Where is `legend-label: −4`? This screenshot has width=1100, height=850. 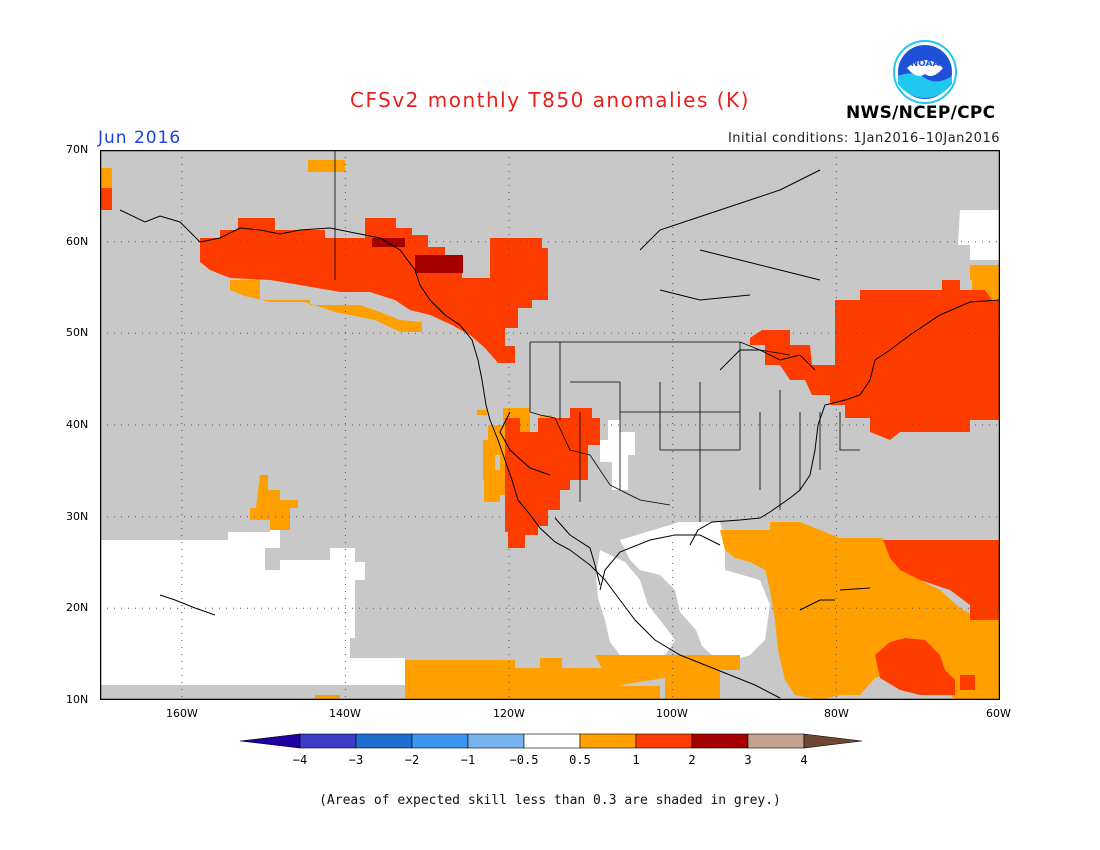
legend-label: −4 is located at coordinates (300, 760).